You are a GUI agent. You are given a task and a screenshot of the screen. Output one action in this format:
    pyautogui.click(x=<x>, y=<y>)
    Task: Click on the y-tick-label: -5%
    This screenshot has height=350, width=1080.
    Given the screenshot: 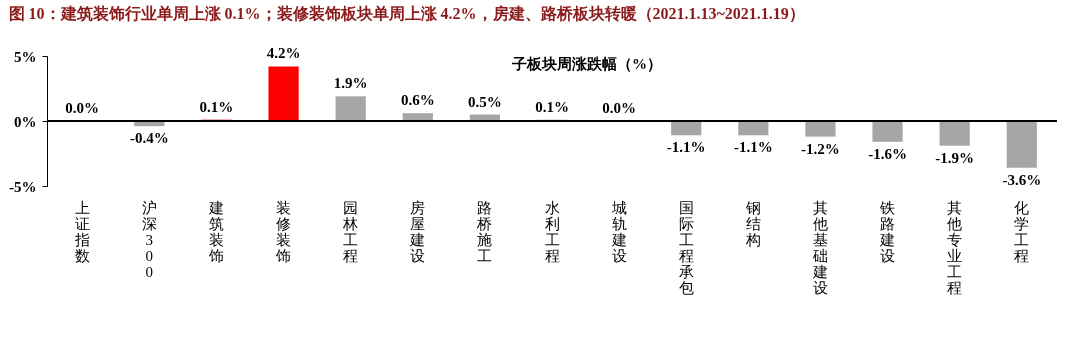 What is the action you would take?
    pyautogui.click(x=23, y=186)
    